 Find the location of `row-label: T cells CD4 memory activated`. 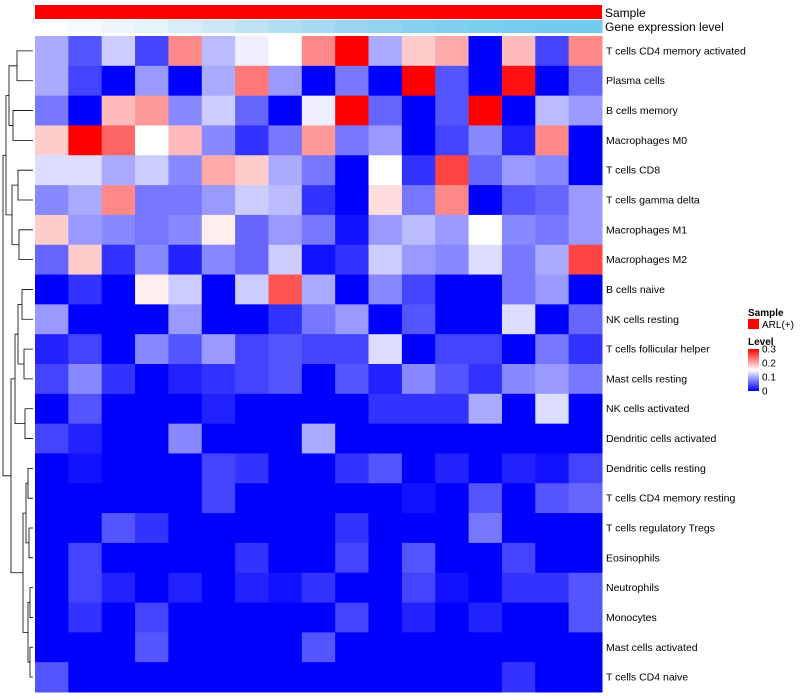

row-label: T cells CD4 memory activated is located at coordinates (676, 51).